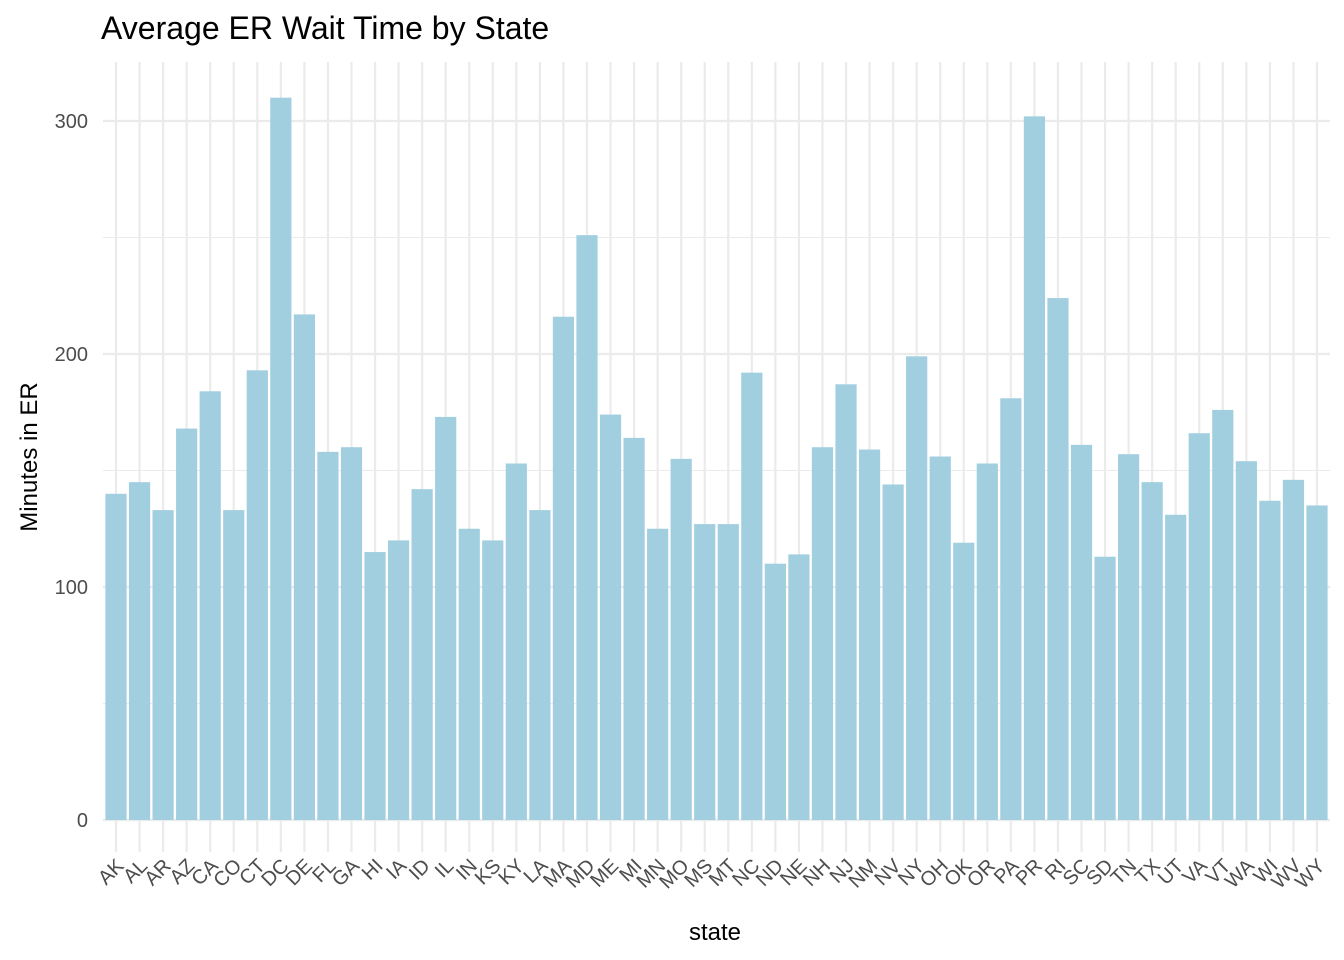 The width and height of the screenshot is (1344, 960). What do you see at coordinates (351, 633) in the screenshot?
I see `bar-ga` at bounding box center [351, 633].